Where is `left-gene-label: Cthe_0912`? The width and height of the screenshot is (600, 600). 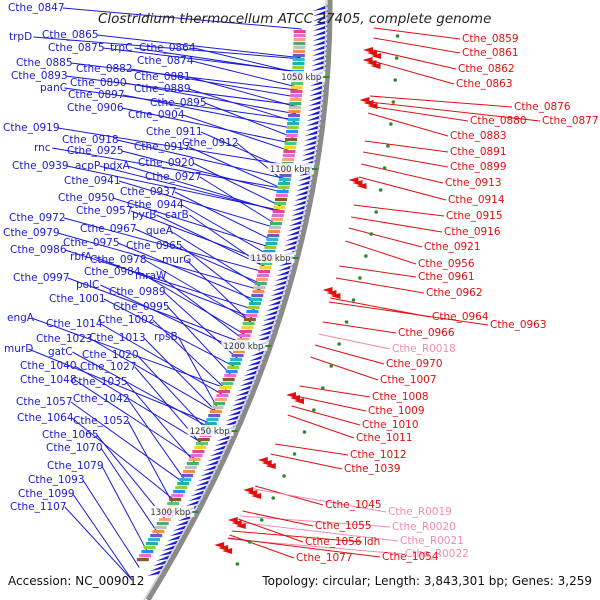
left-gene-label: Cthe_0912 is located at coordinates (210, 143).